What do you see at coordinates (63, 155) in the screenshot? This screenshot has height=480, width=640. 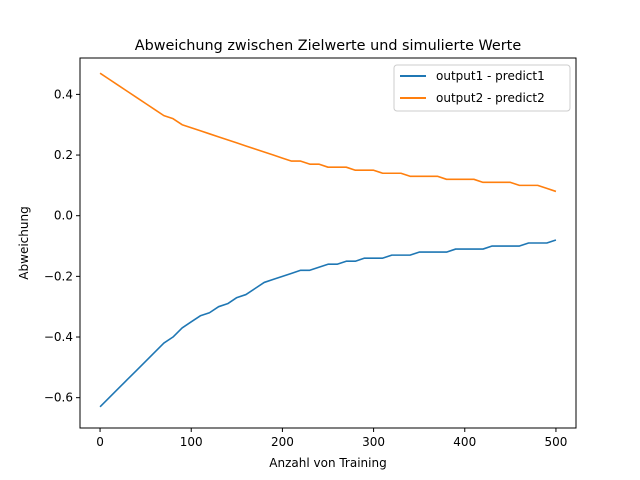 I see `y-tick-label: 0.2` at bounding box center [63, 155].